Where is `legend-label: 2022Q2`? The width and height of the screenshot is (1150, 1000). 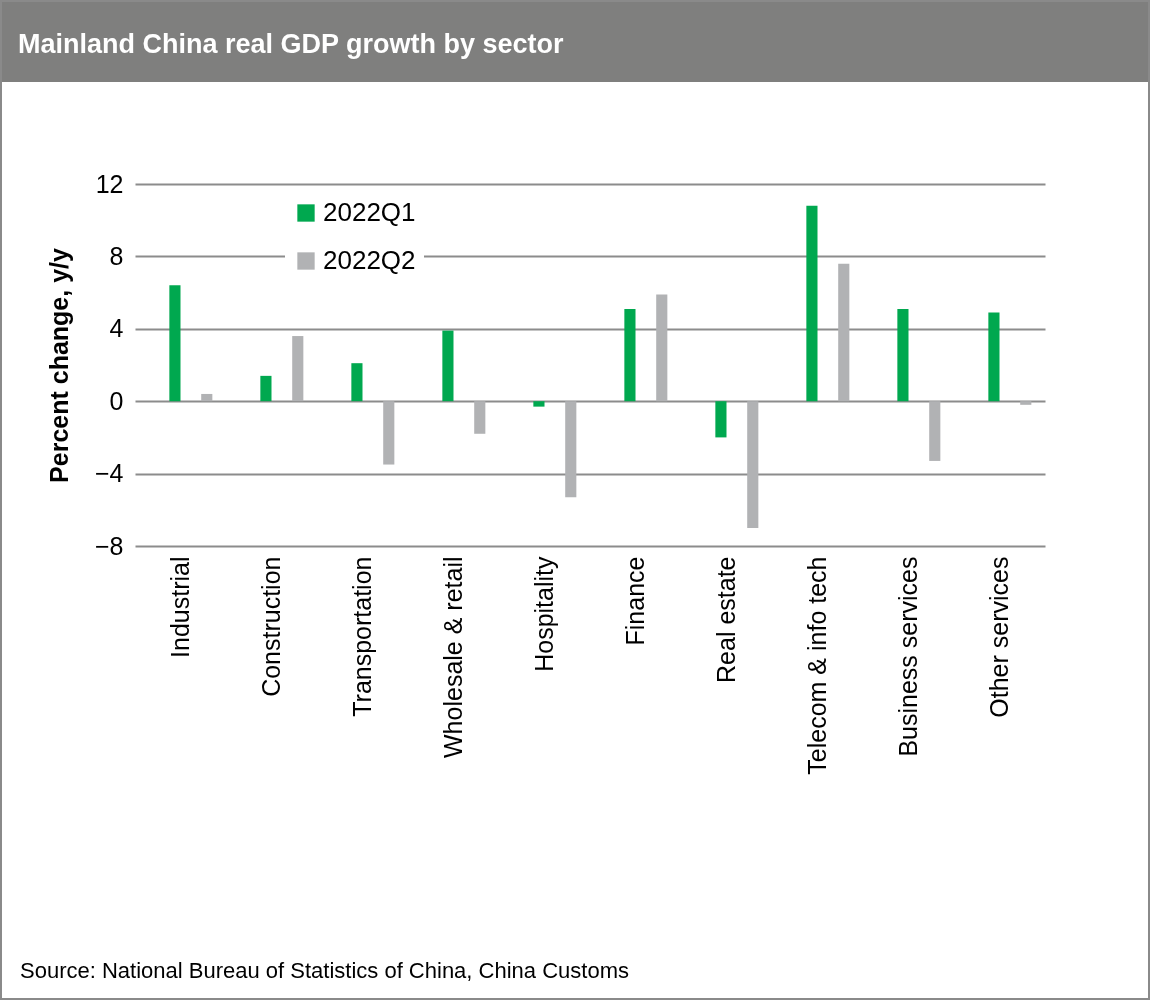
legend-label: 2022Q2 is located at coordinates (369, 260).